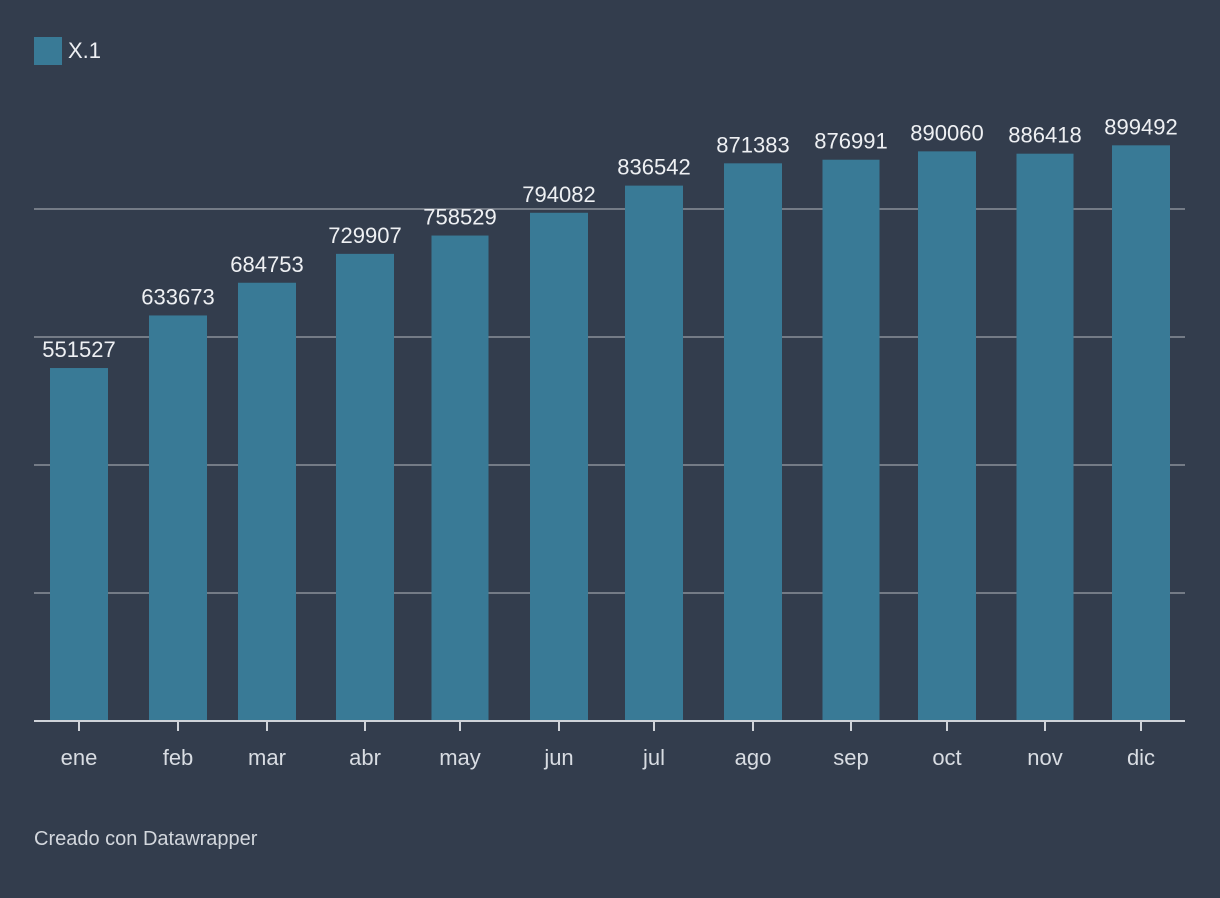 Image resolution: width=1220 pixels, height=898 pixels. What do you see at coordinates (1044, 757) in the screenshot?
I see `x-tick-label-nov: nov` at bounding box center [1044, 757].